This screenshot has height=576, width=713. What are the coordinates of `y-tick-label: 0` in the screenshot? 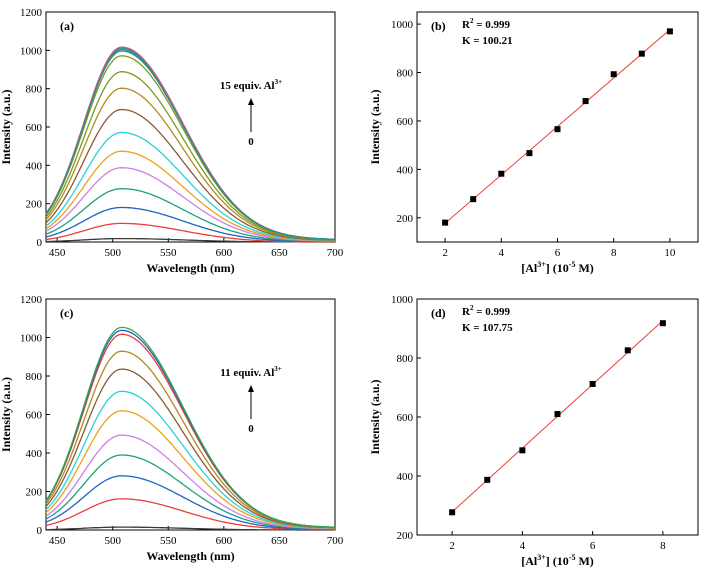 It's located at (40, 243).